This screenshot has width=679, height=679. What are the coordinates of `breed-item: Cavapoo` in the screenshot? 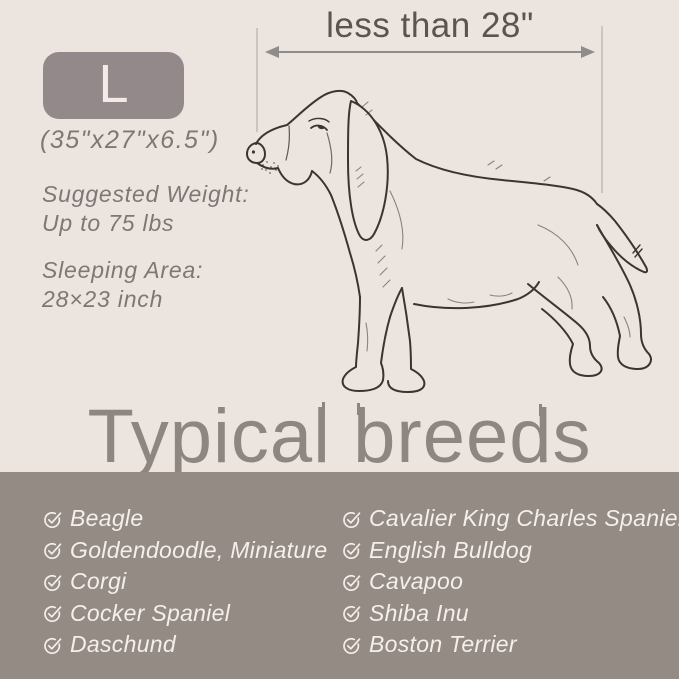 It's located at (510, 582).